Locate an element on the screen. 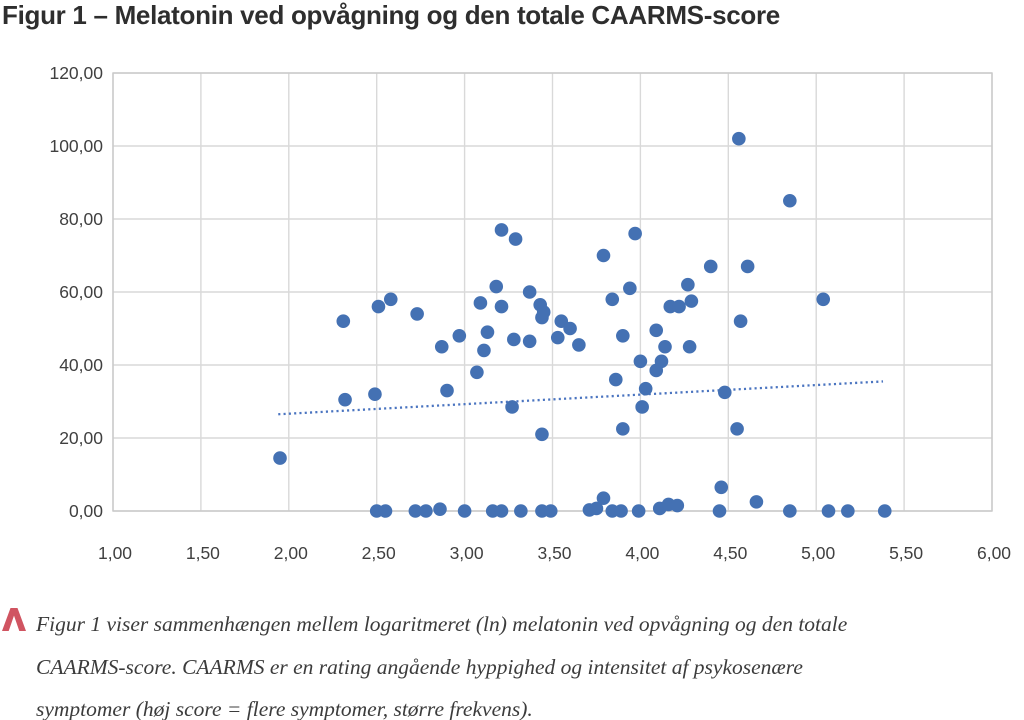 Image resolution: width=1024 pixels, height=720 pixels. x-tick-label: 2,00 is located at coordinates (291, 553).